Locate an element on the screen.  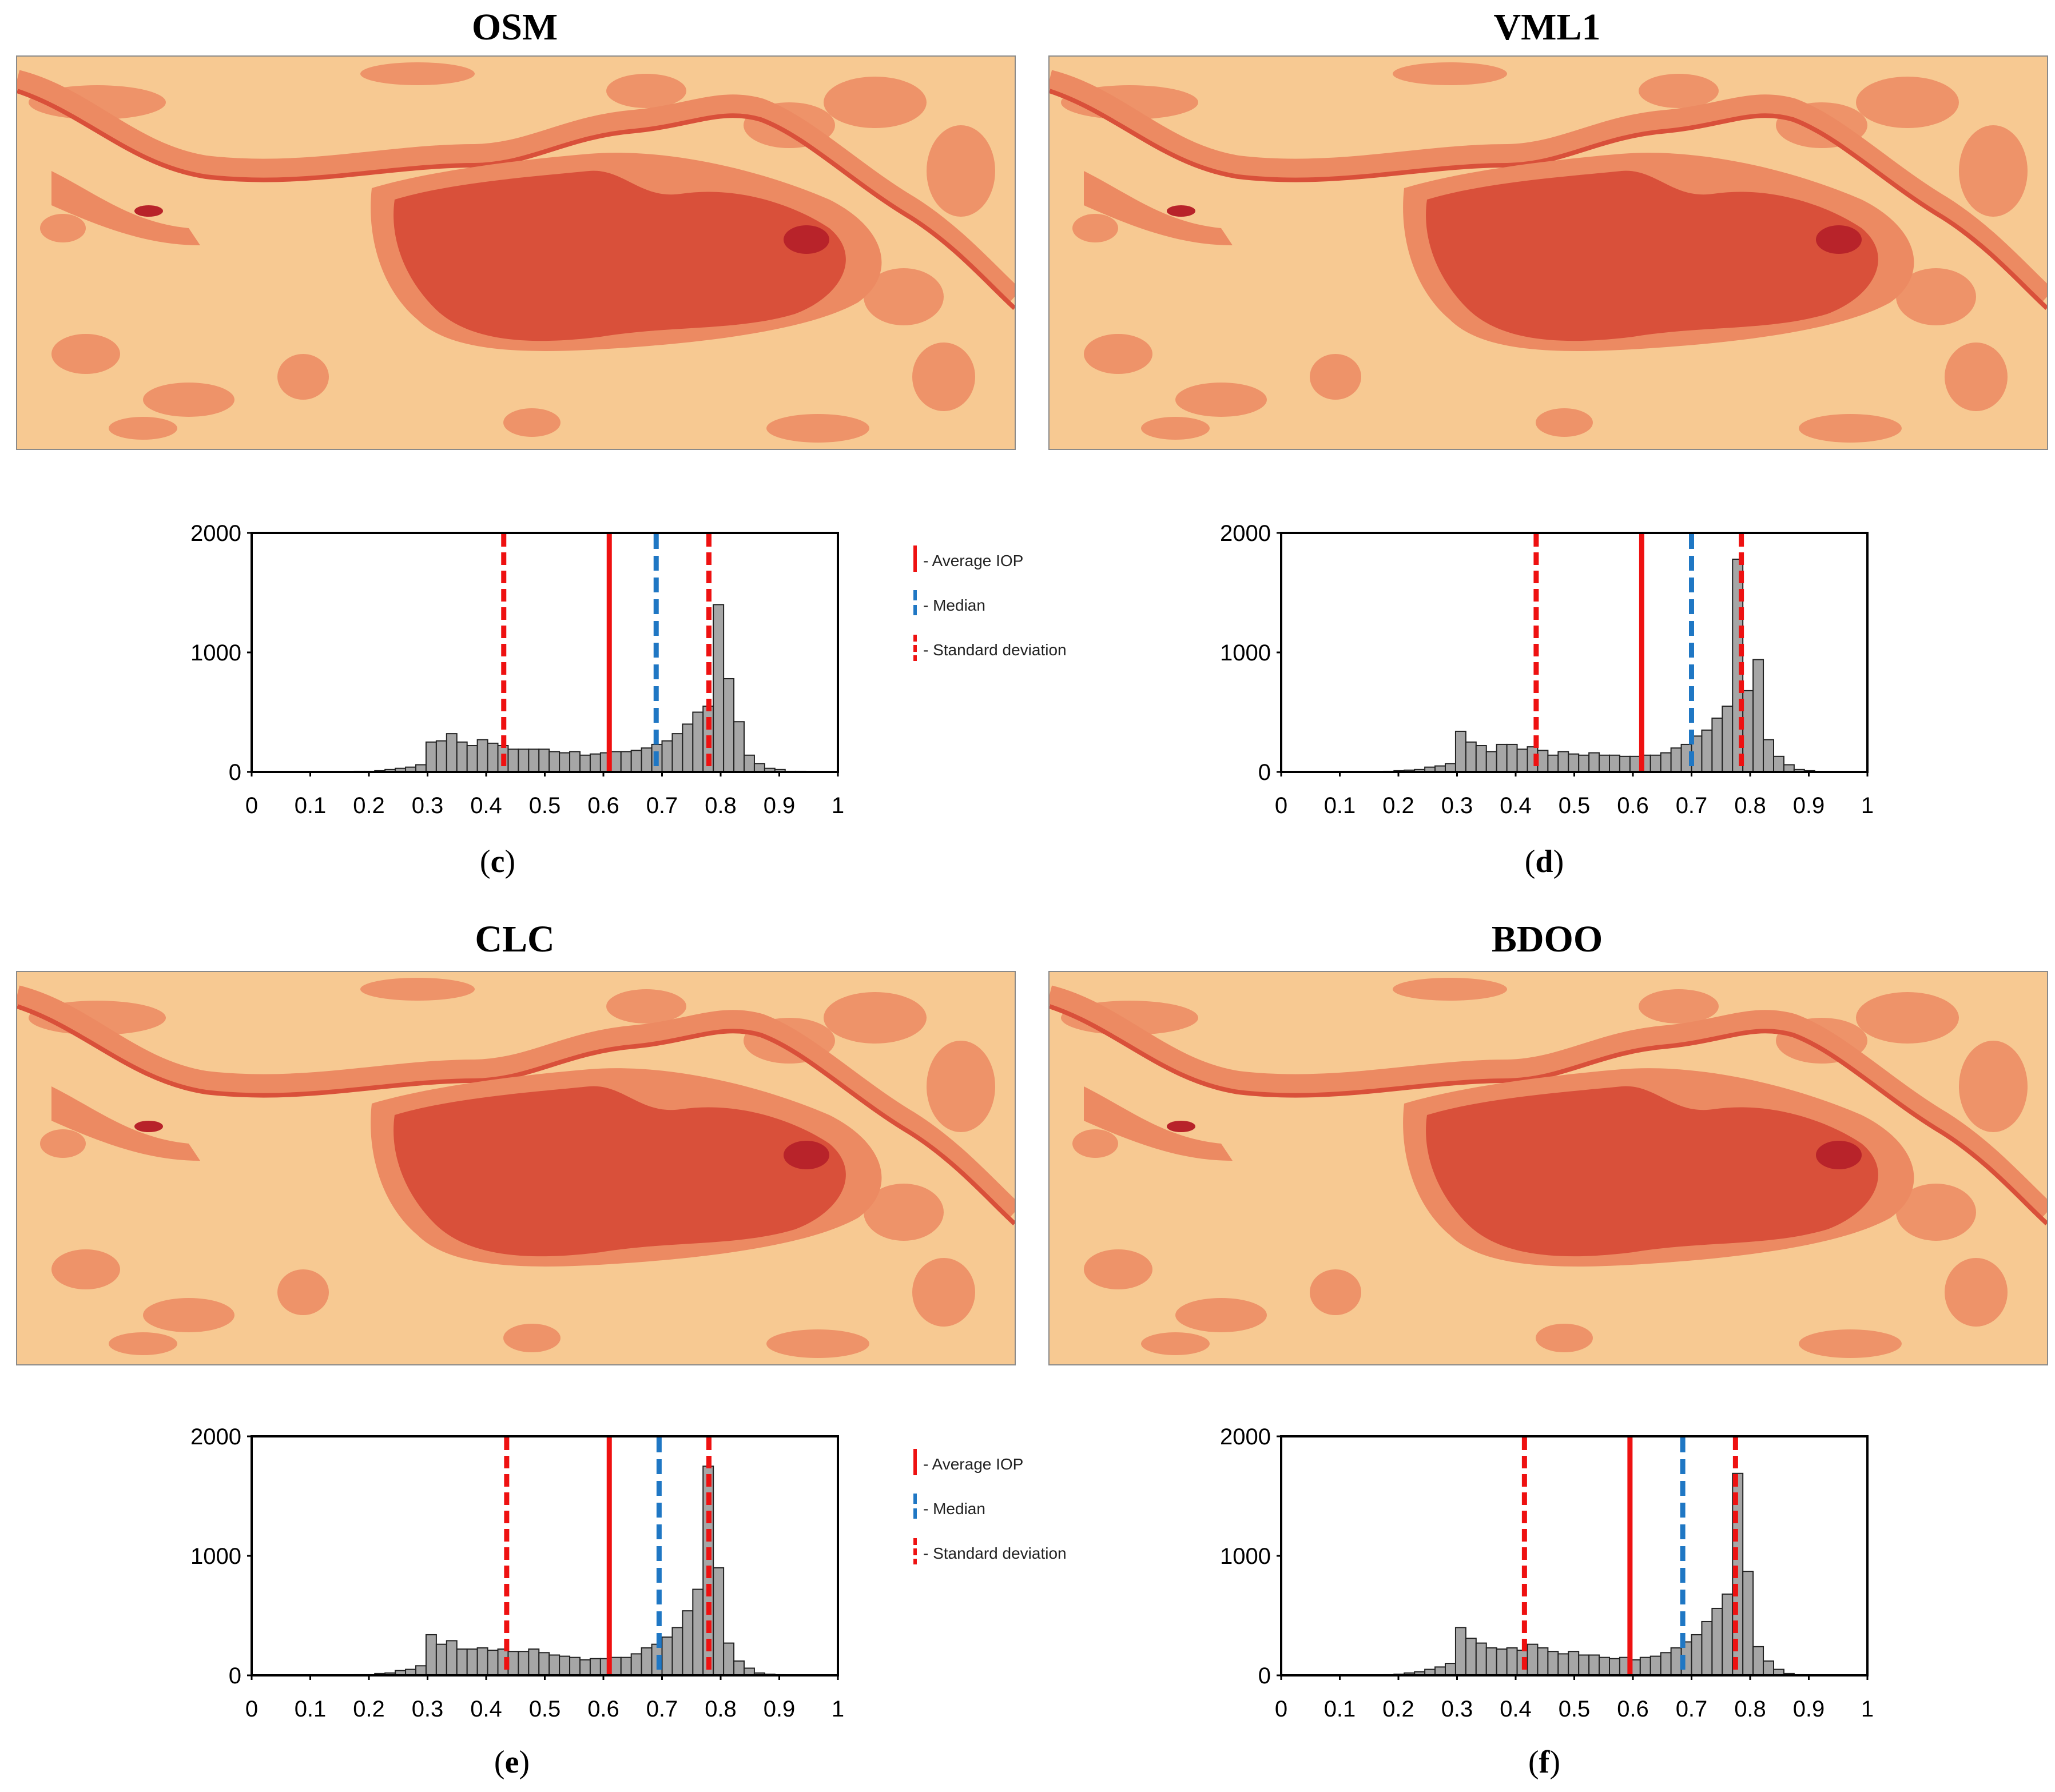
caption-f: (f) is located at coordinates (1544, 1763).